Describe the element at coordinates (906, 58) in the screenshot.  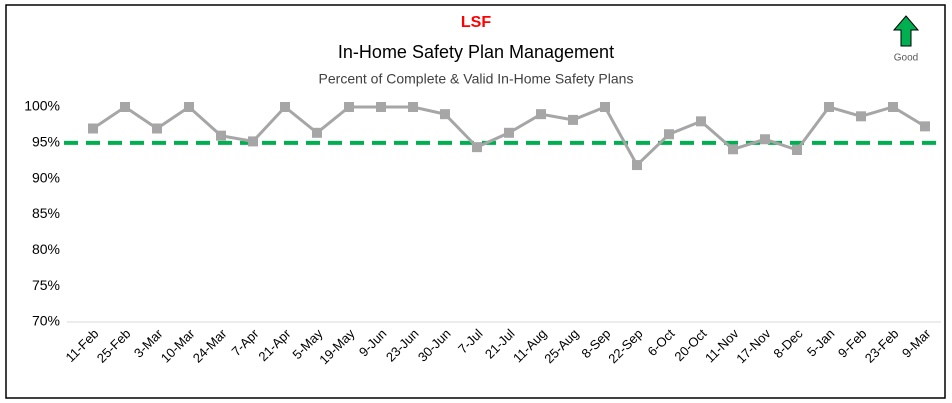
I see `indicator-label: Good` at that location.